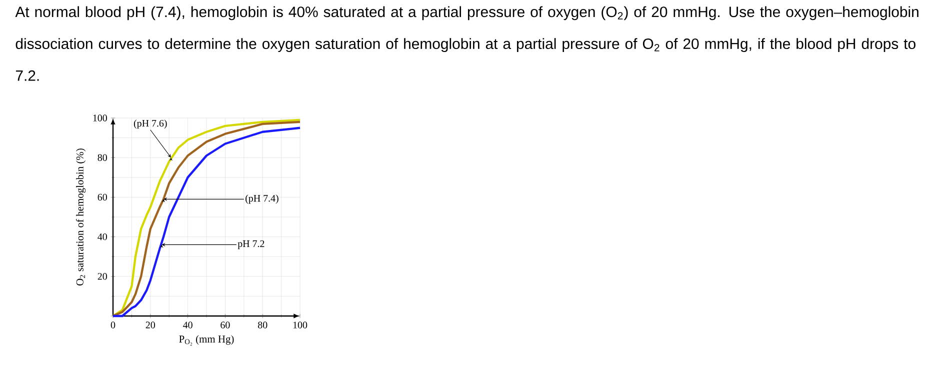  What do you see at coordinates (263, 325) in the screenshot?
I see `x-tick-label: 80` at bounding box center [263, 325].